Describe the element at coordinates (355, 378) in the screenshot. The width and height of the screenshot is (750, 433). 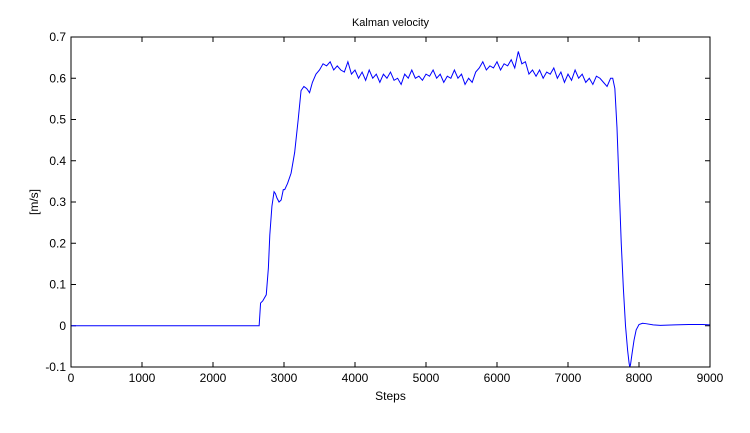
I see `x-tick-label: 4000` at that location.